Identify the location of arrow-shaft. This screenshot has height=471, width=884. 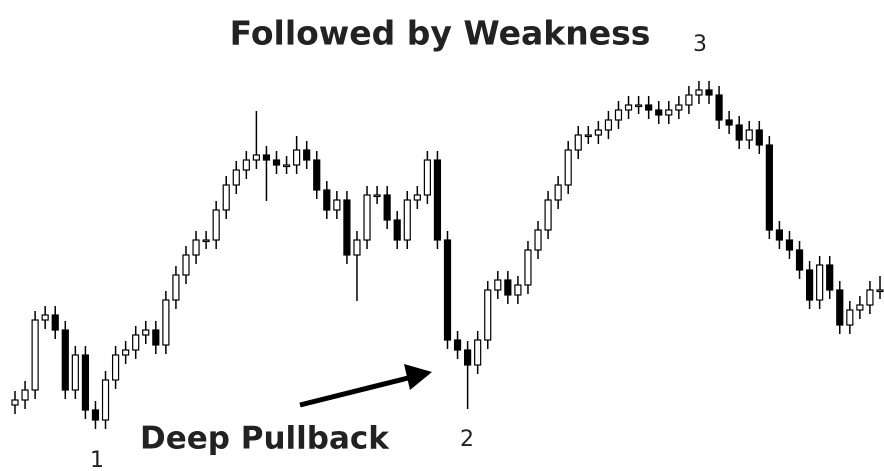
(356, 391).